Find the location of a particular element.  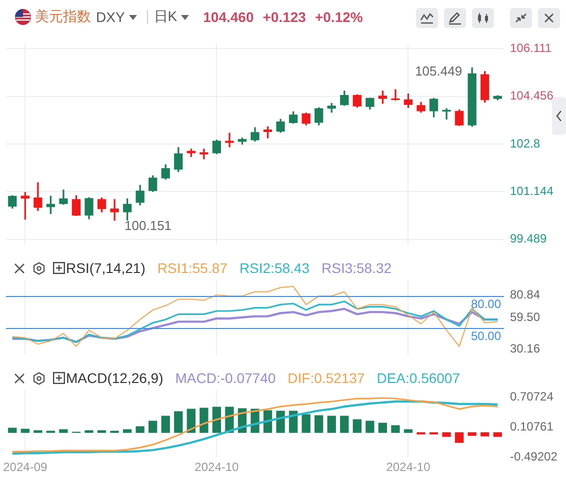

series-label: DEA:0.56007 is located at coordinates (418, 378).